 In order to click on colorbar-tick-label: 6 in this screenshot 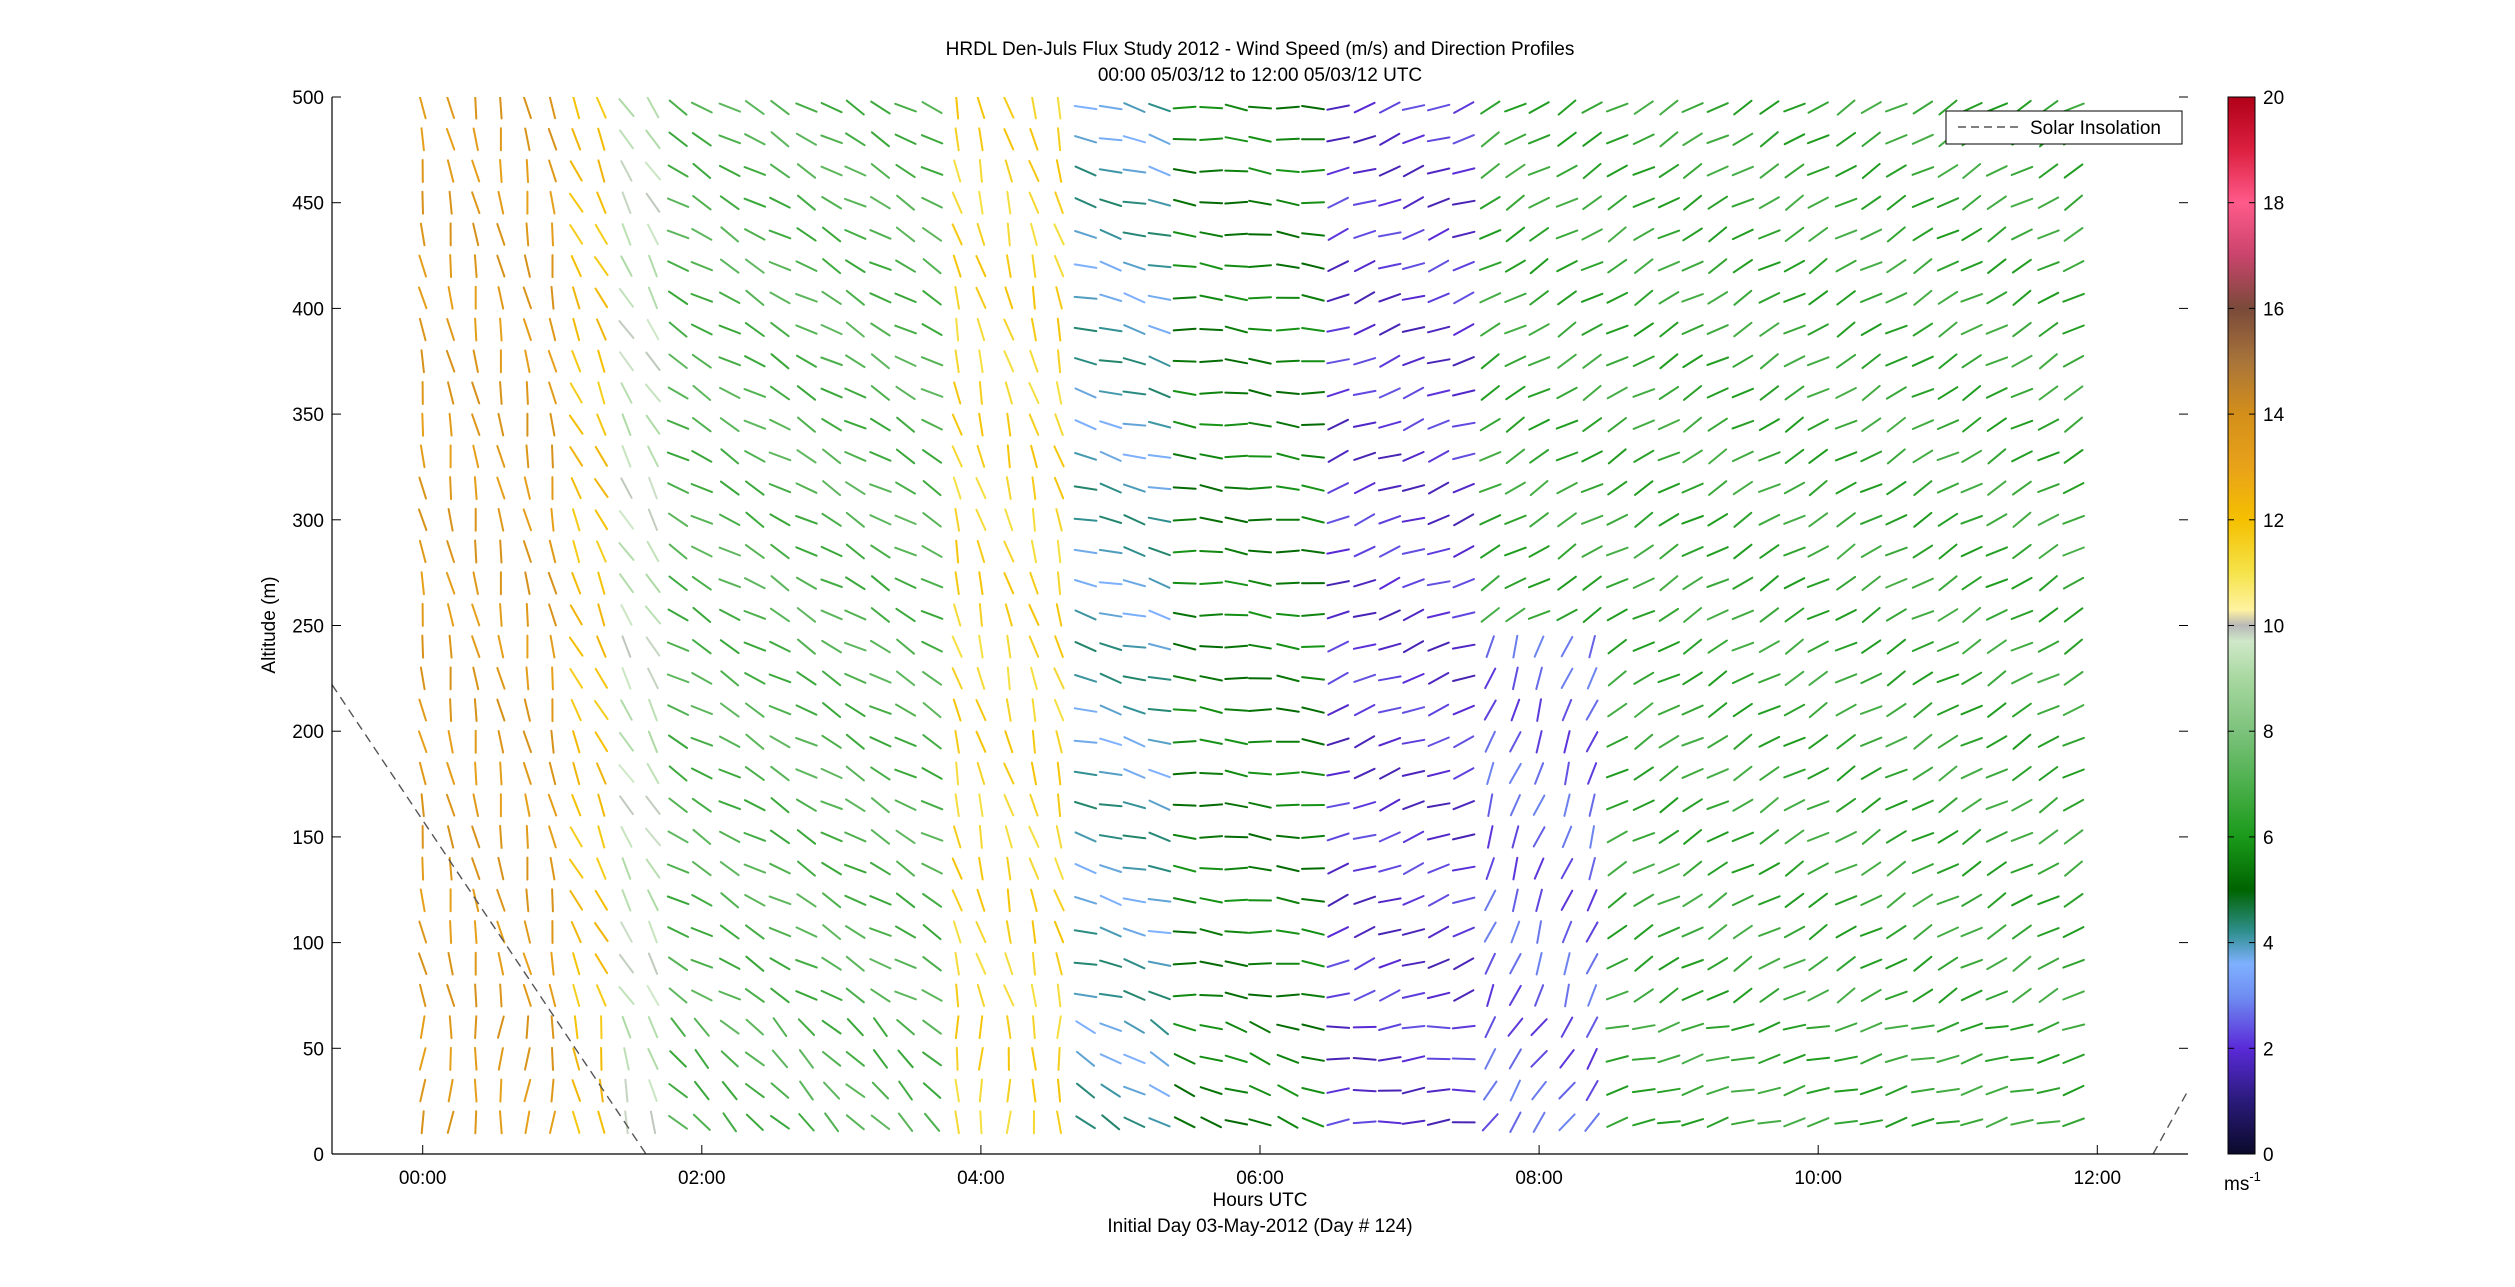, I will do `click(2268, 838)`.